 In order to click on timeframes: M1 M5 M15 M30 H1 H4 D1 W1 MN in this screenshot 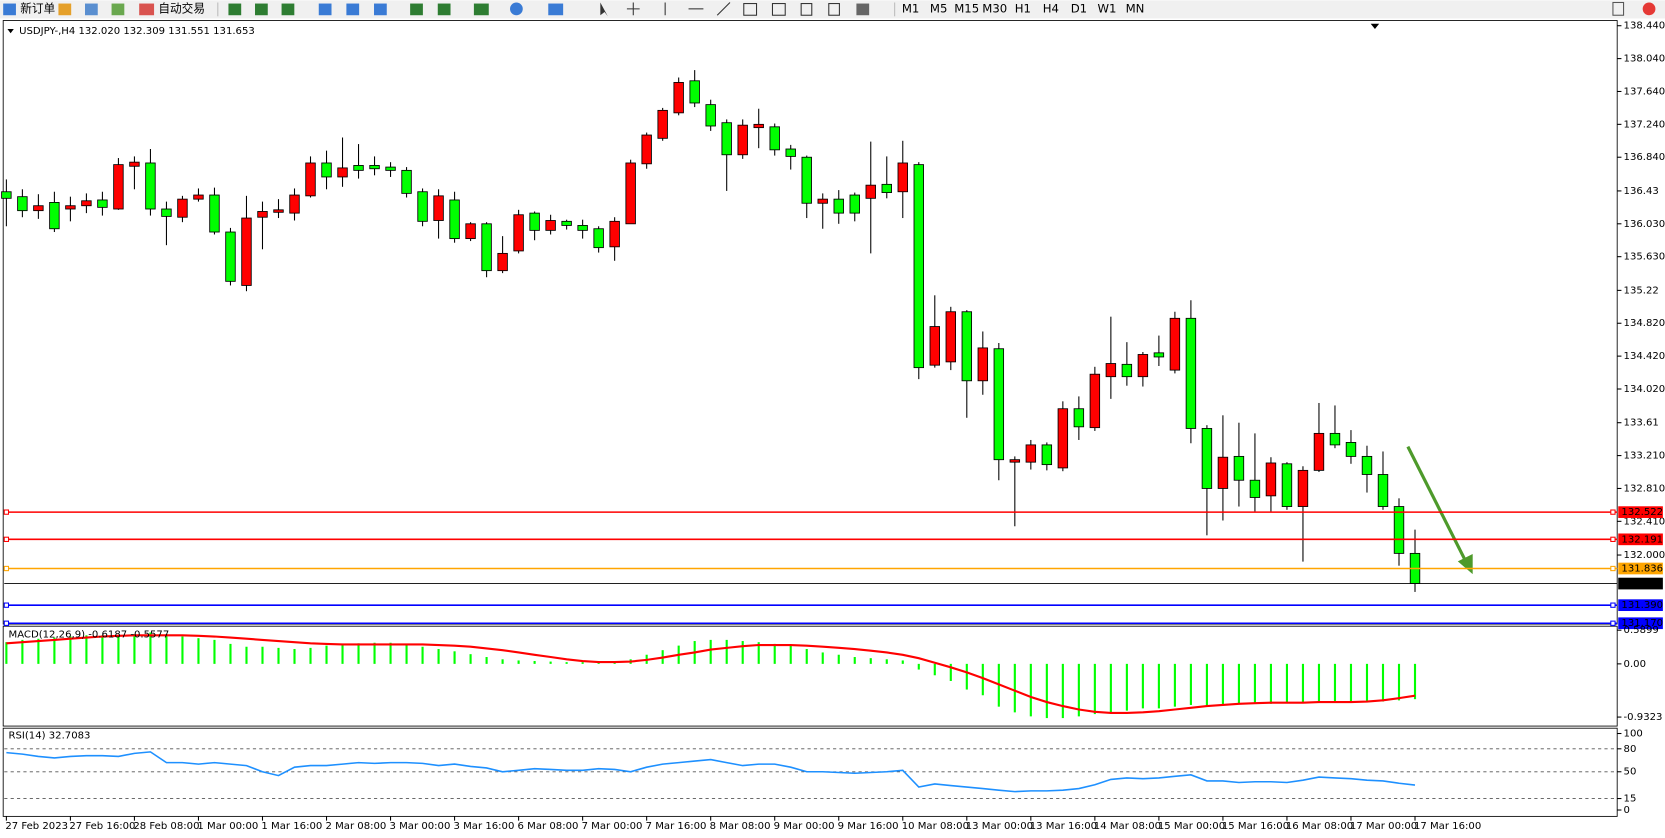, I will do `click(1023, 8)`.